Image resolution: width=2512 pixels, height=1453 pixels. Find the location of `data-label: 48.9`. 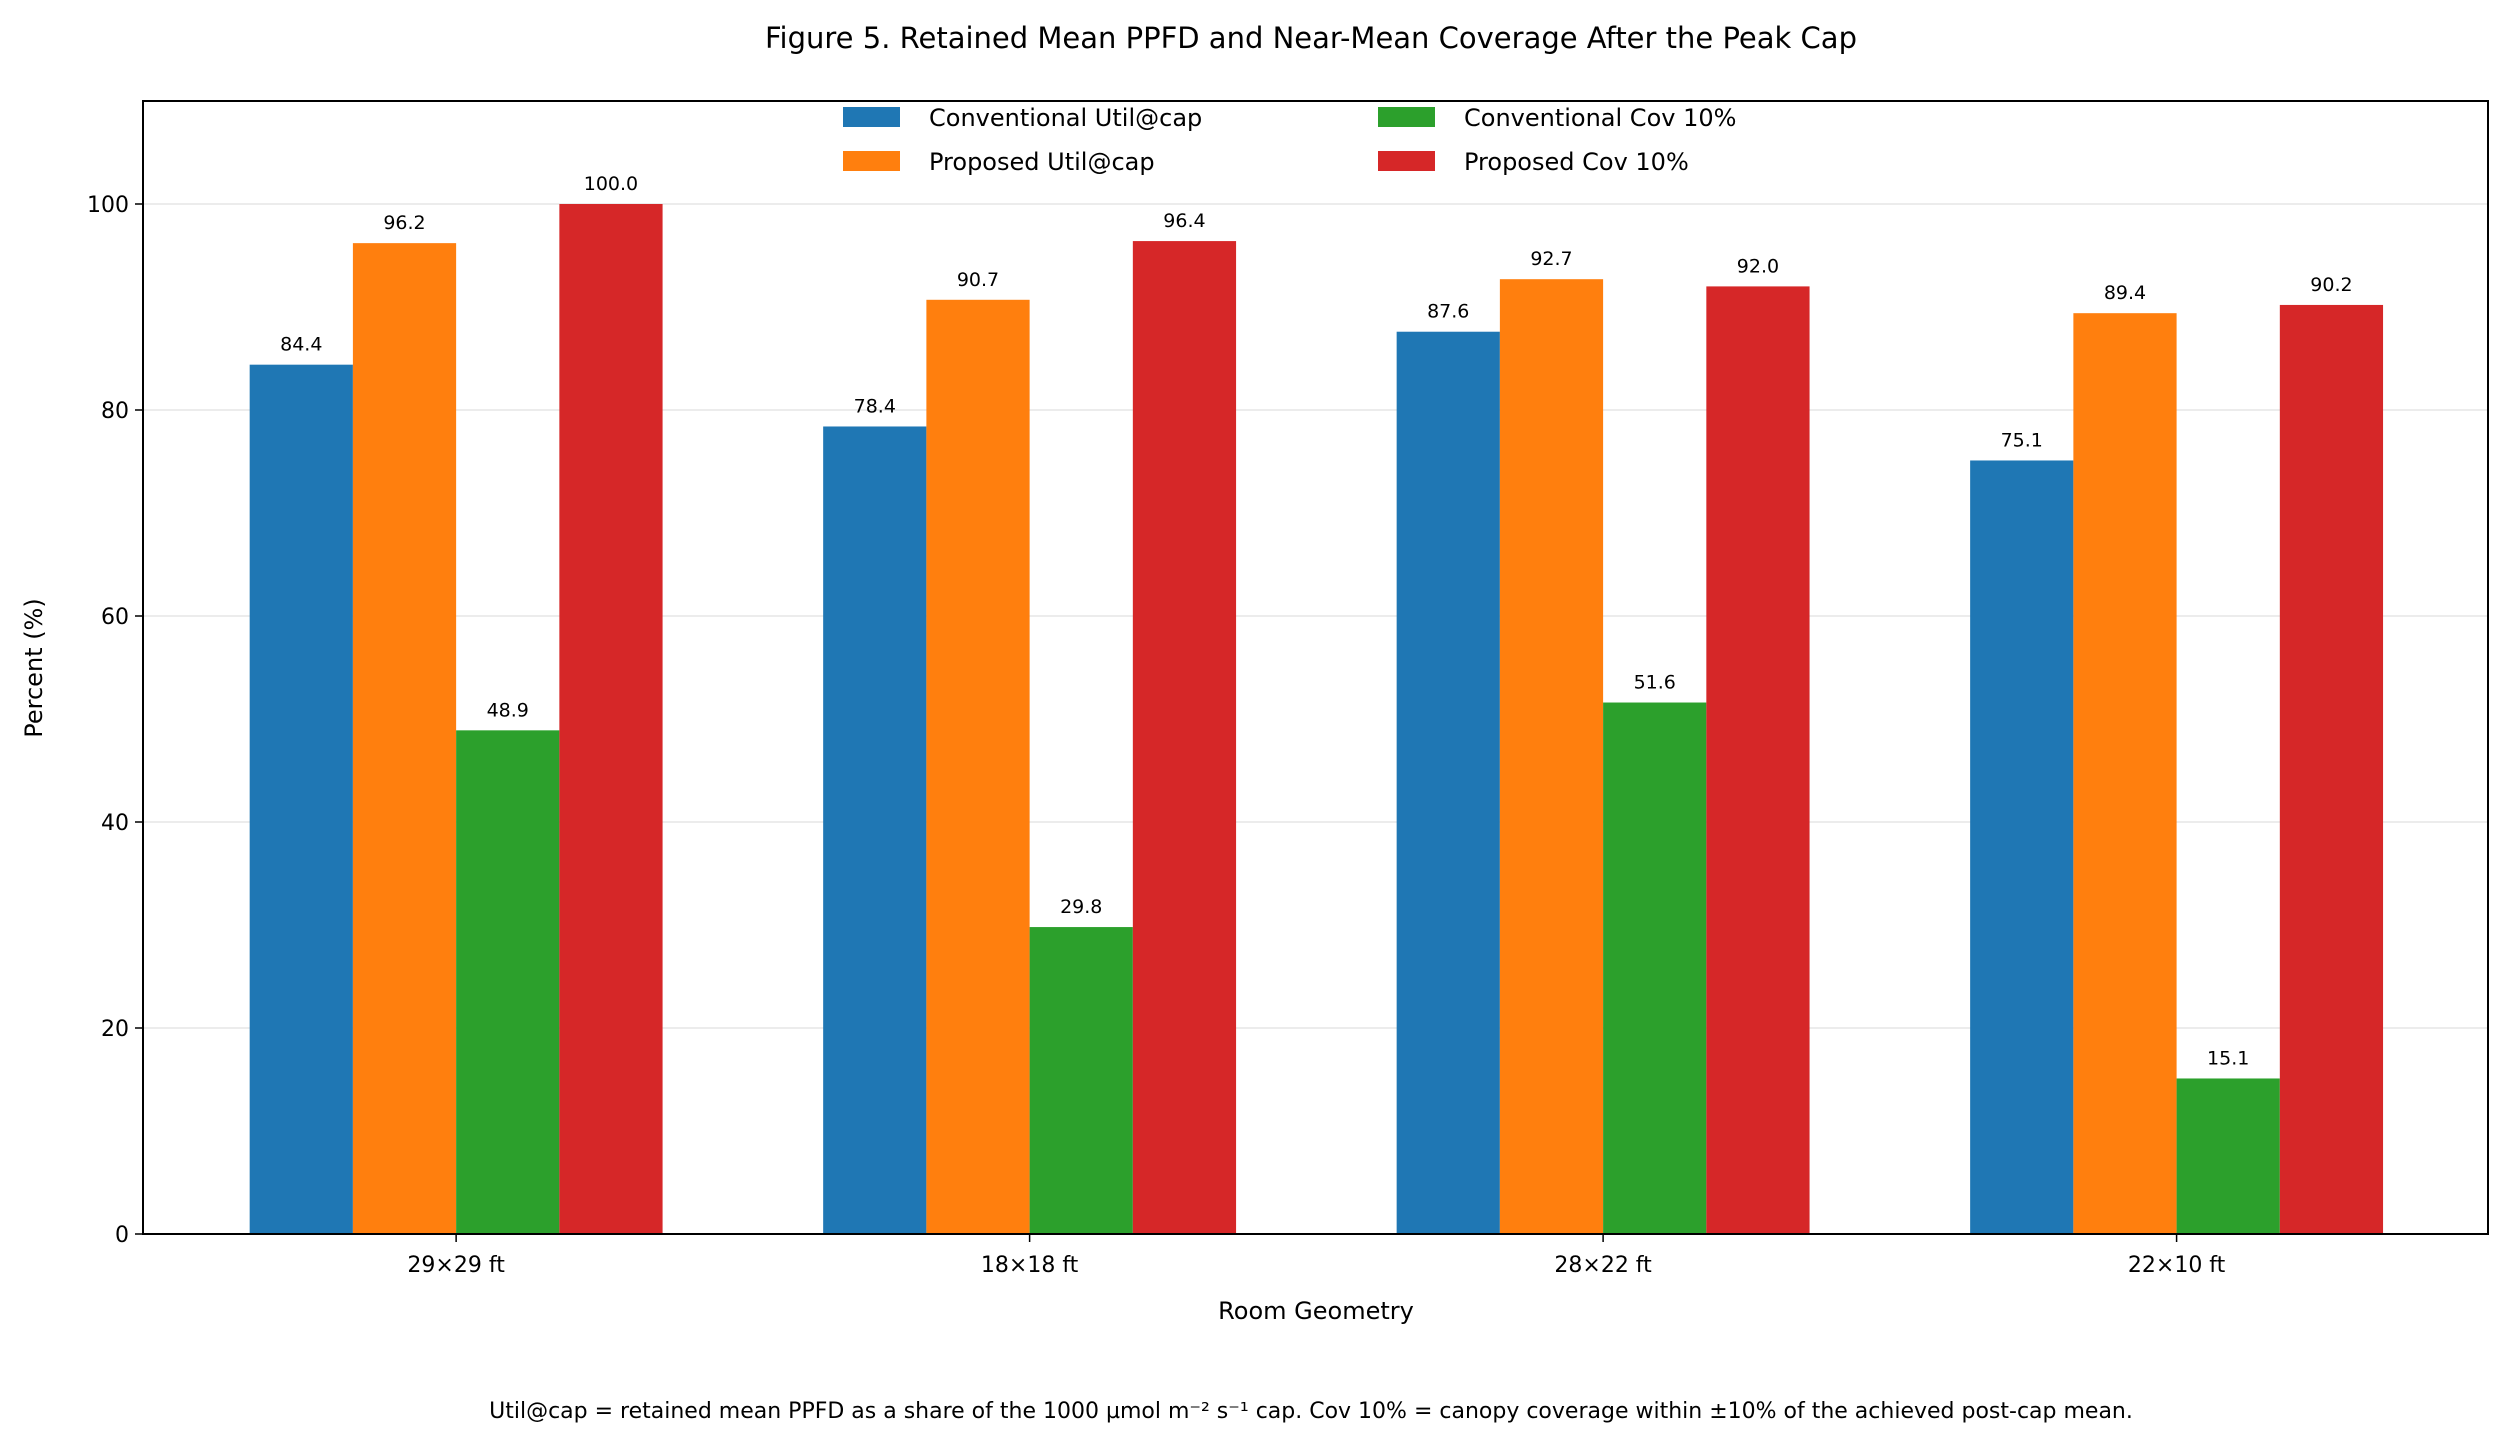

data-label: 48.9 is located at coordinates (508, 710).